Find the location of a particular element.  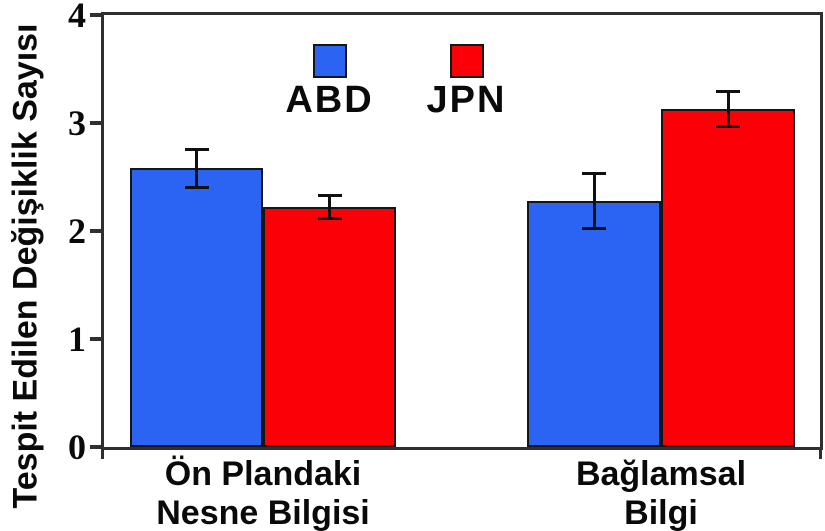

error-cap-top-jpn-group1 is located at coordinates (329, 196).